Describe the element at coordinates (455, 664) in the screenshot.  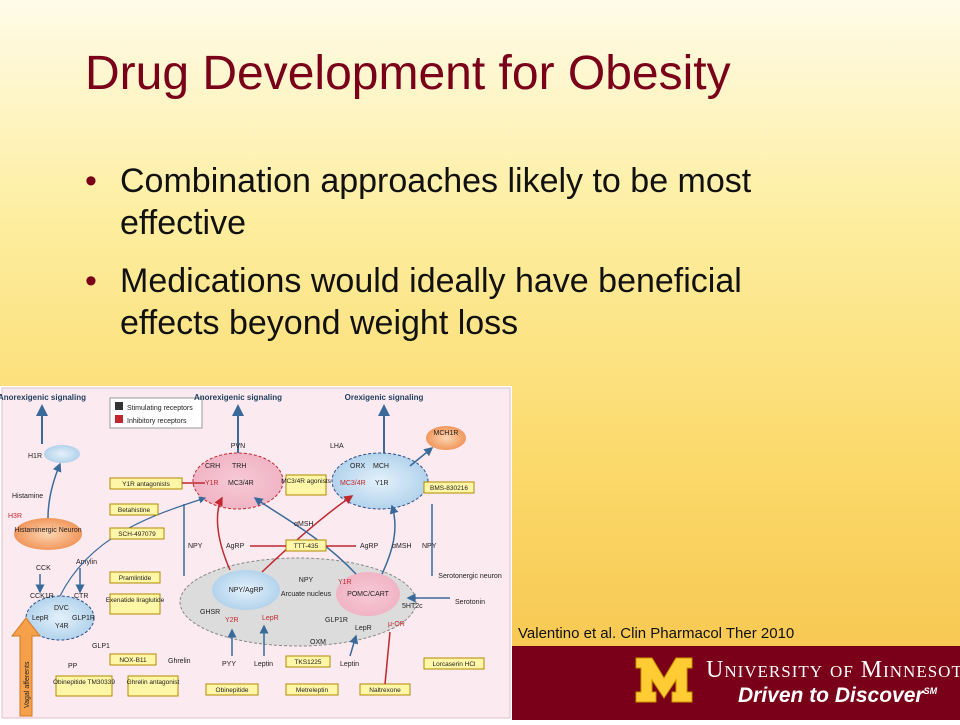
I see `drug-lorcaserin: Lorcaserin HCl` at that location.